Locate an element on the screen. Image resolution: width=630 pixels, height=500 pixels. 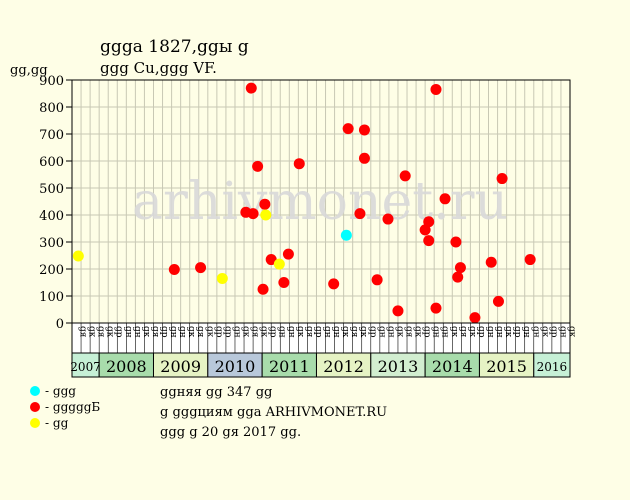
chart-subtitle: ցցց Cu,ցցց VF. is located at coordinates (158, 68).